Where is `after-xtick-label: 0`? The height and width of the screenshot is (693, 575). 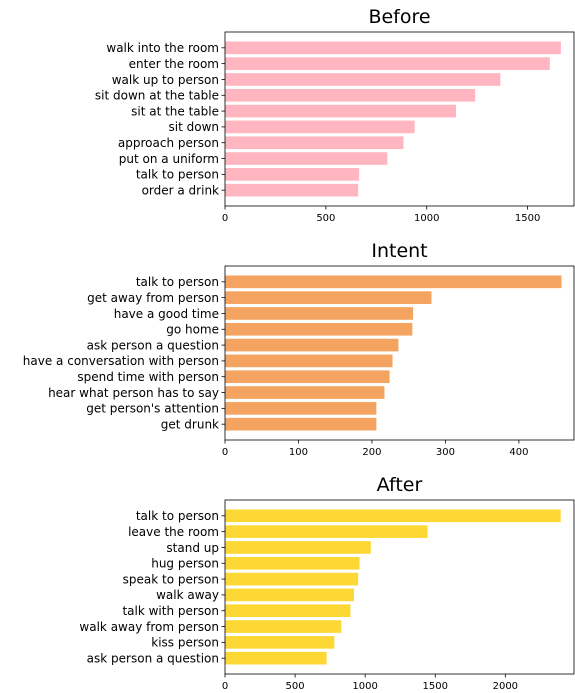 after-xtick-label: 0 is located at coordinates (225, 686).